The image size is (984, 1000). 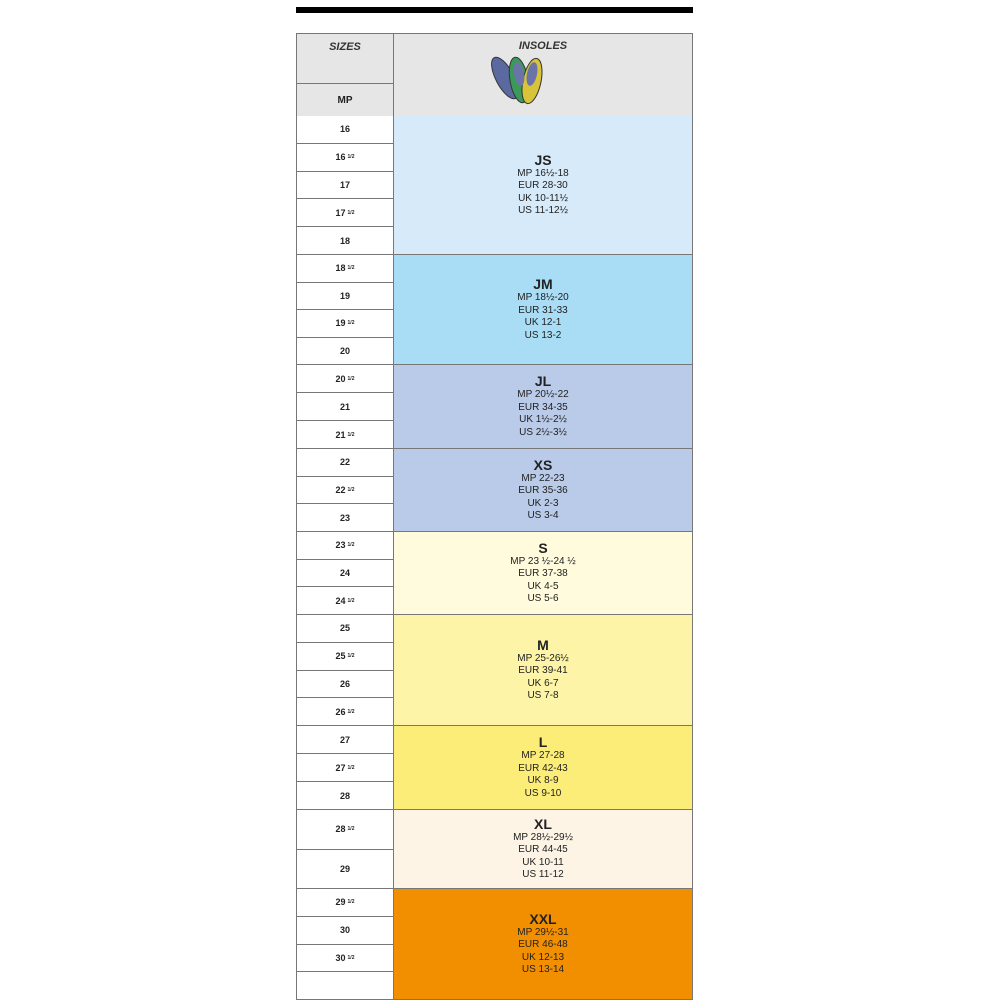 I want to click on mp-size-row: 25 1/2, so click(x=345, y=657).